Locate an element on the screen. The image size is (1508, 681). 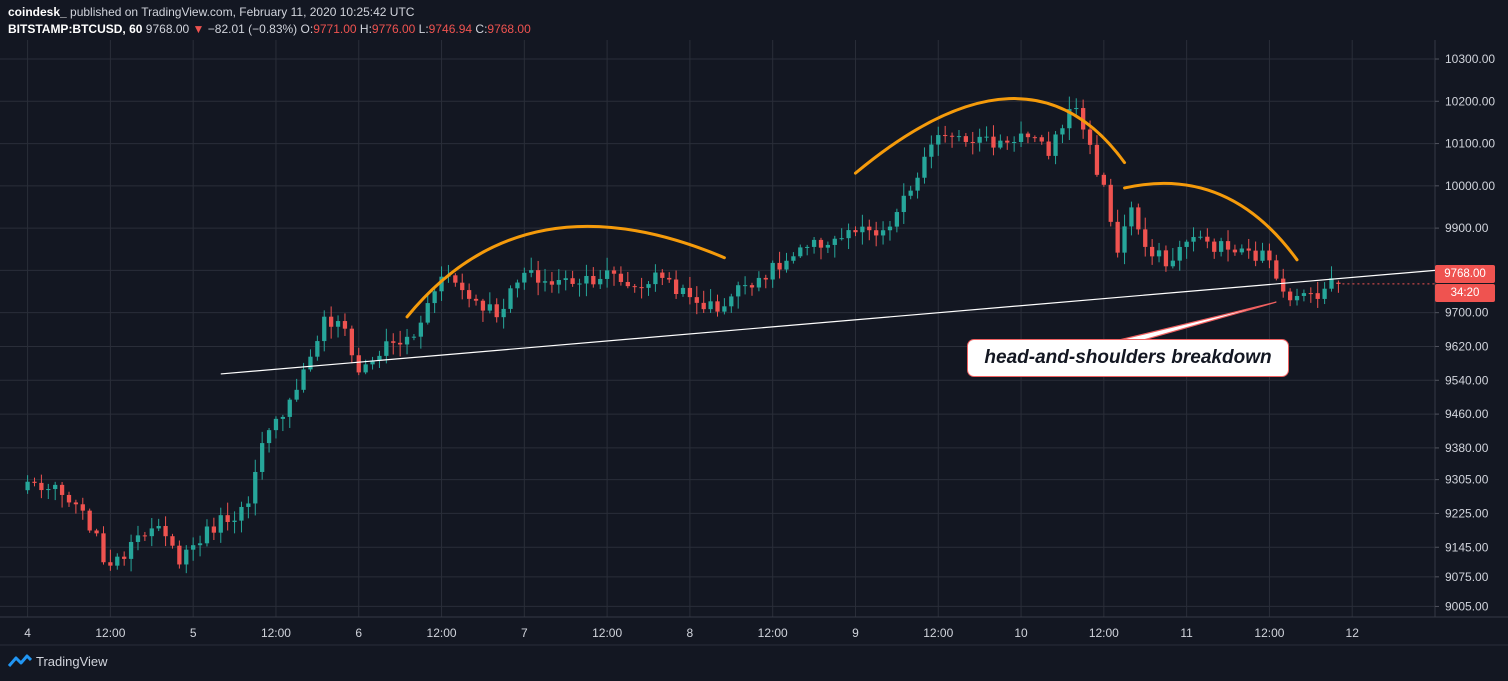
y-tick-label: 9540.00 is located at coordinates (1467, 380).